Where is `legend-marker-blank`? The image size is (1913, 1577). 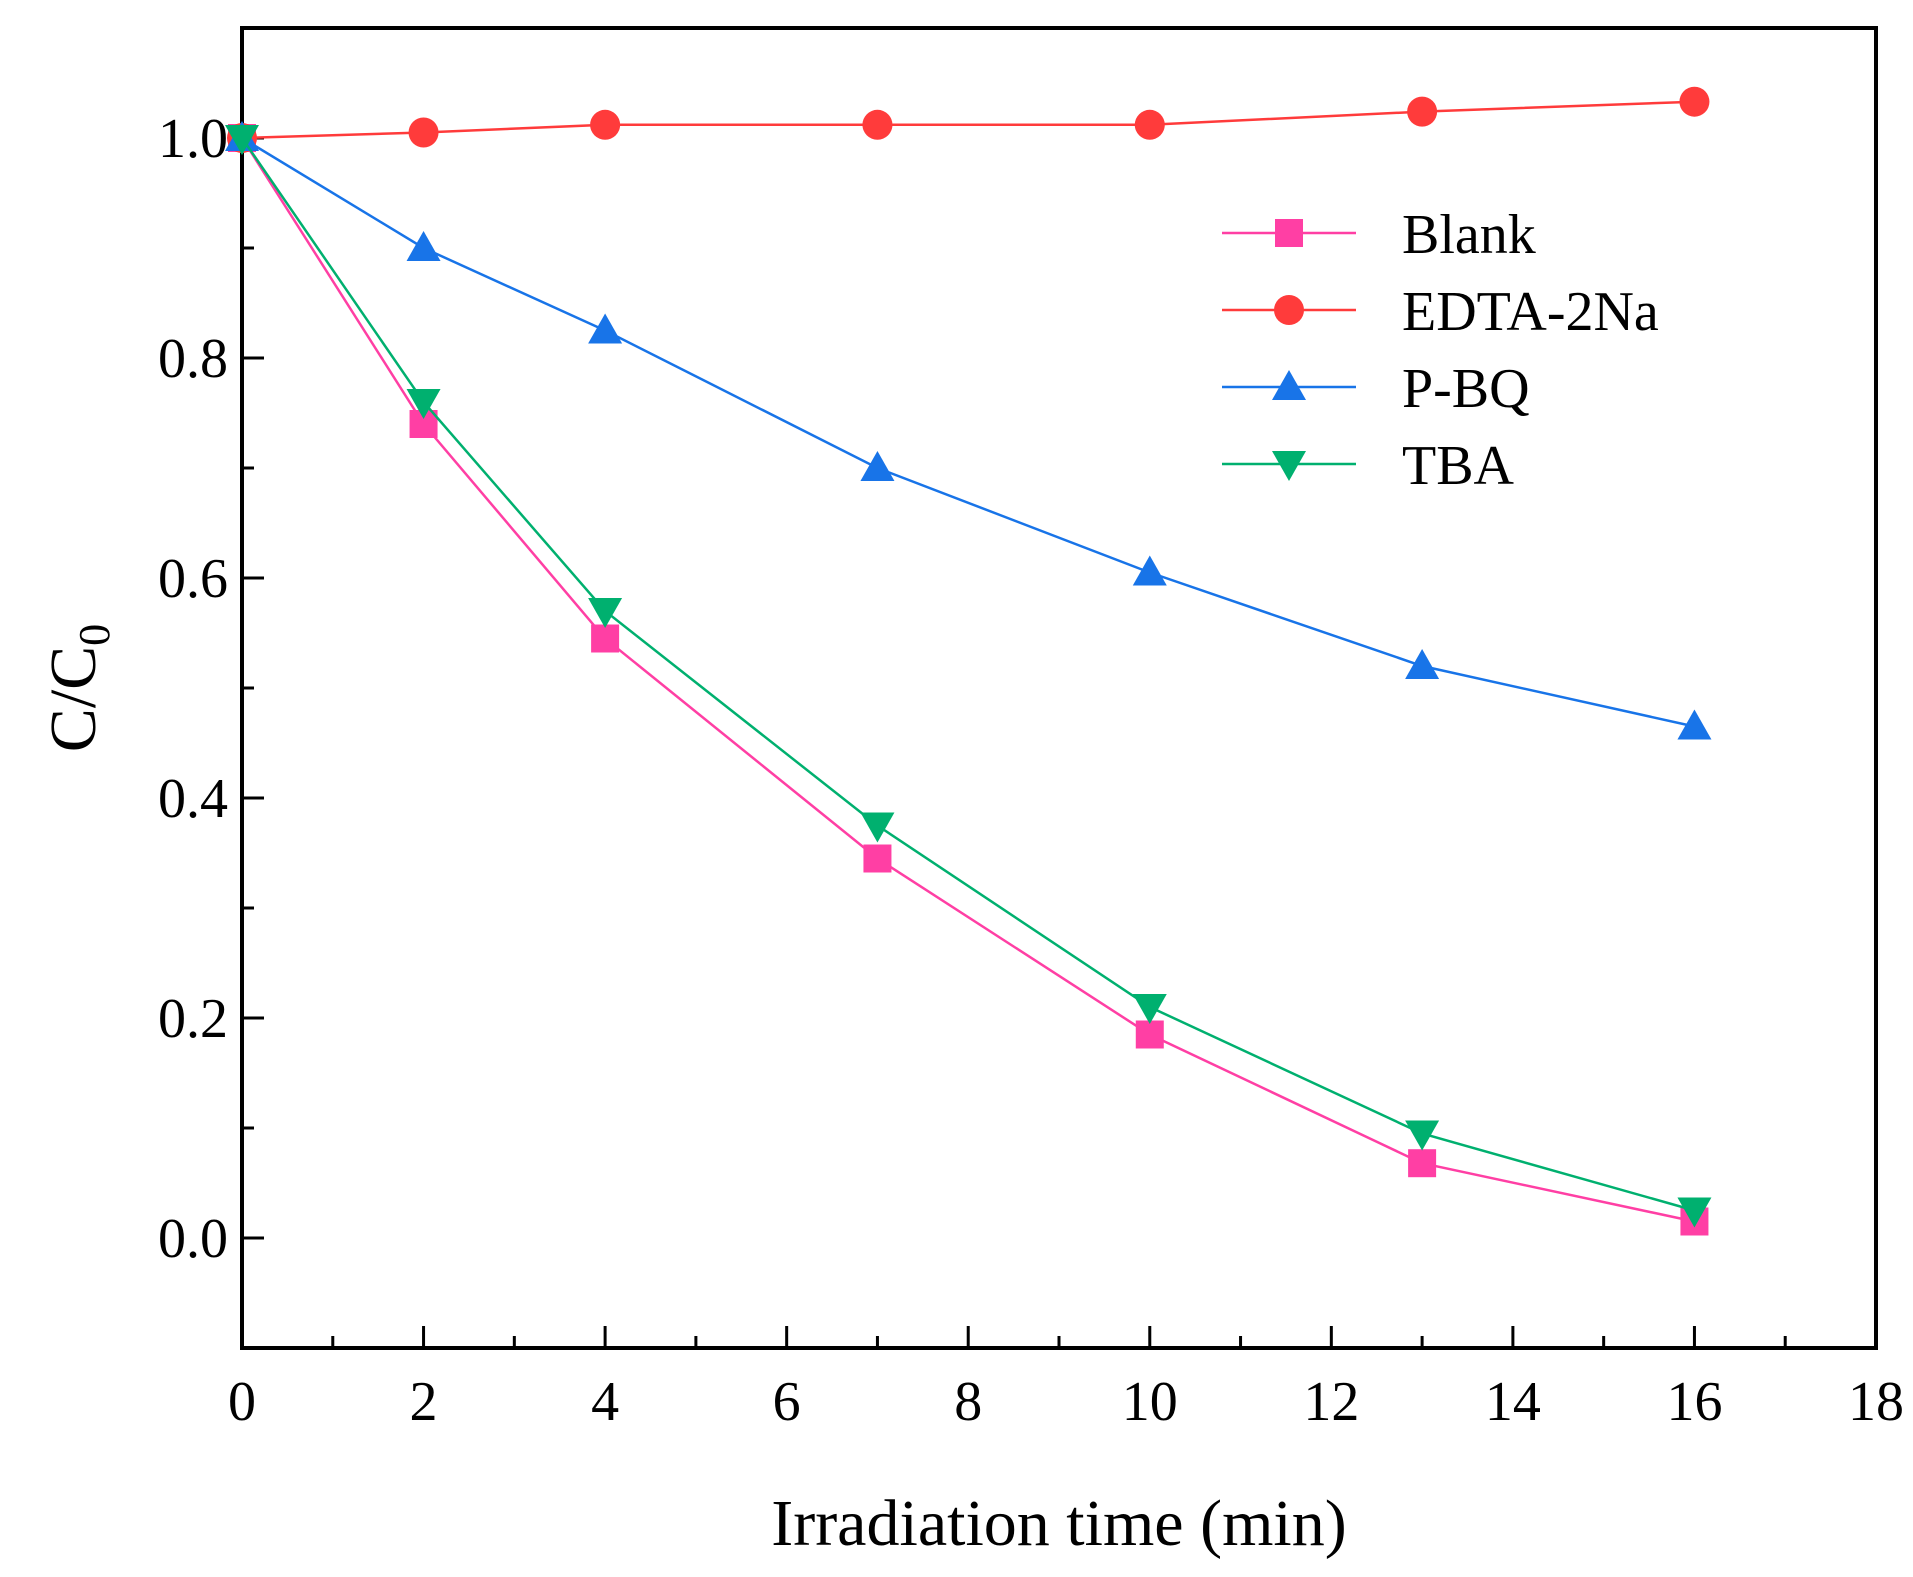
legend-marker-blank is located at coordinates (1289, 233).